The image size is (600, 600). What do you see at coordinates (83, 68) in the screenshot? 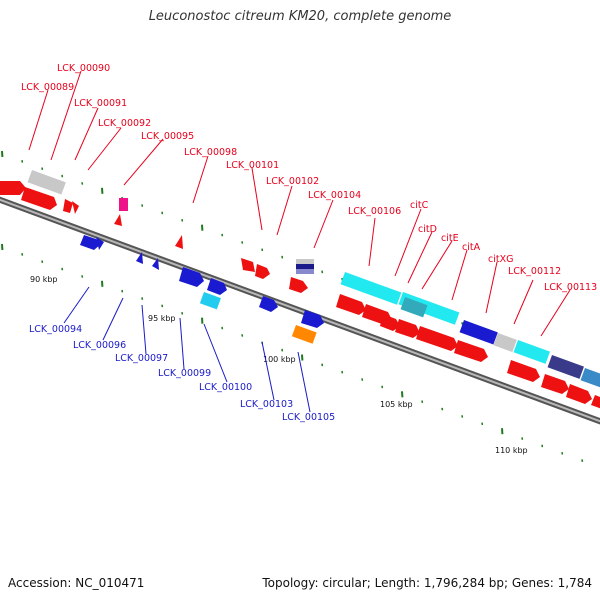
I see `gene-label: LCK_00090` at bounding box center [83, 68].